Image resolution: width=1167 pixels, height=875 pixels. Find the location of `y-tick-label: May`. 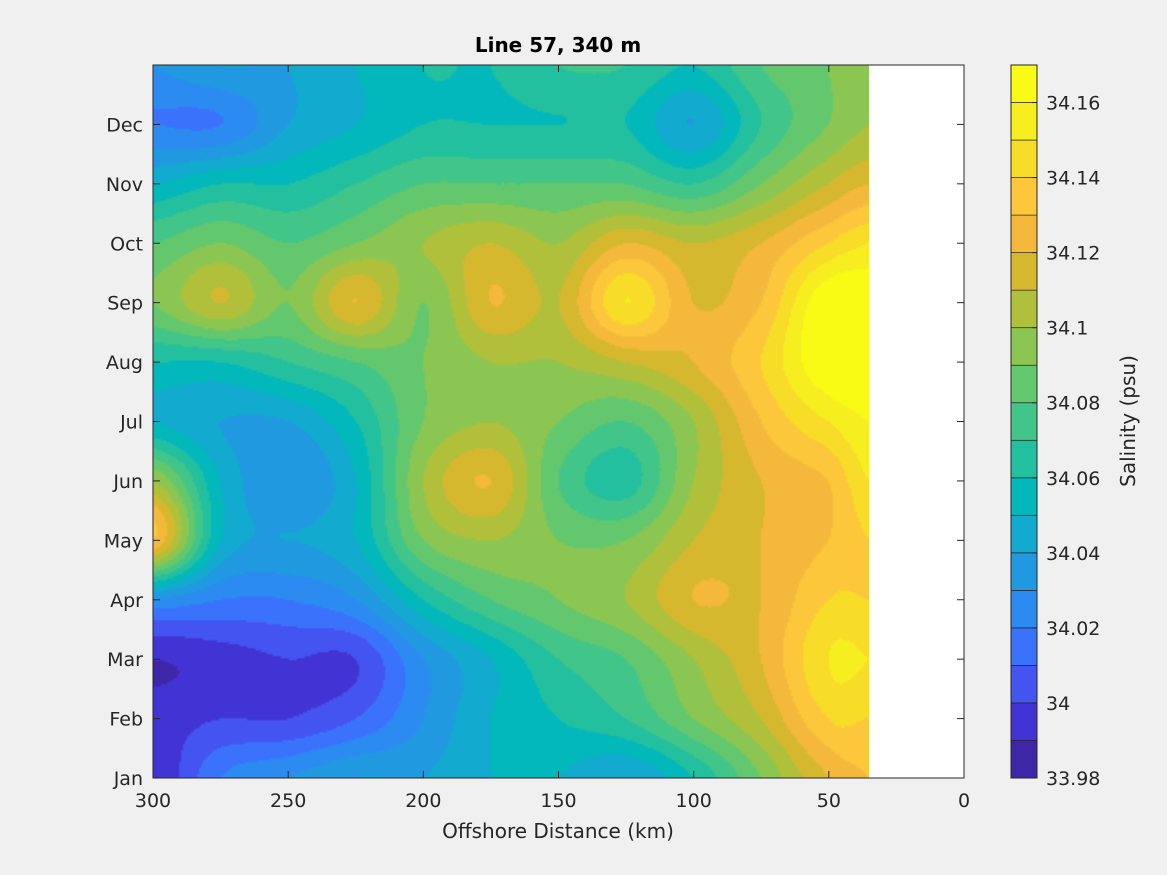

y-tick-label: May is located at coordinates (123, 541).